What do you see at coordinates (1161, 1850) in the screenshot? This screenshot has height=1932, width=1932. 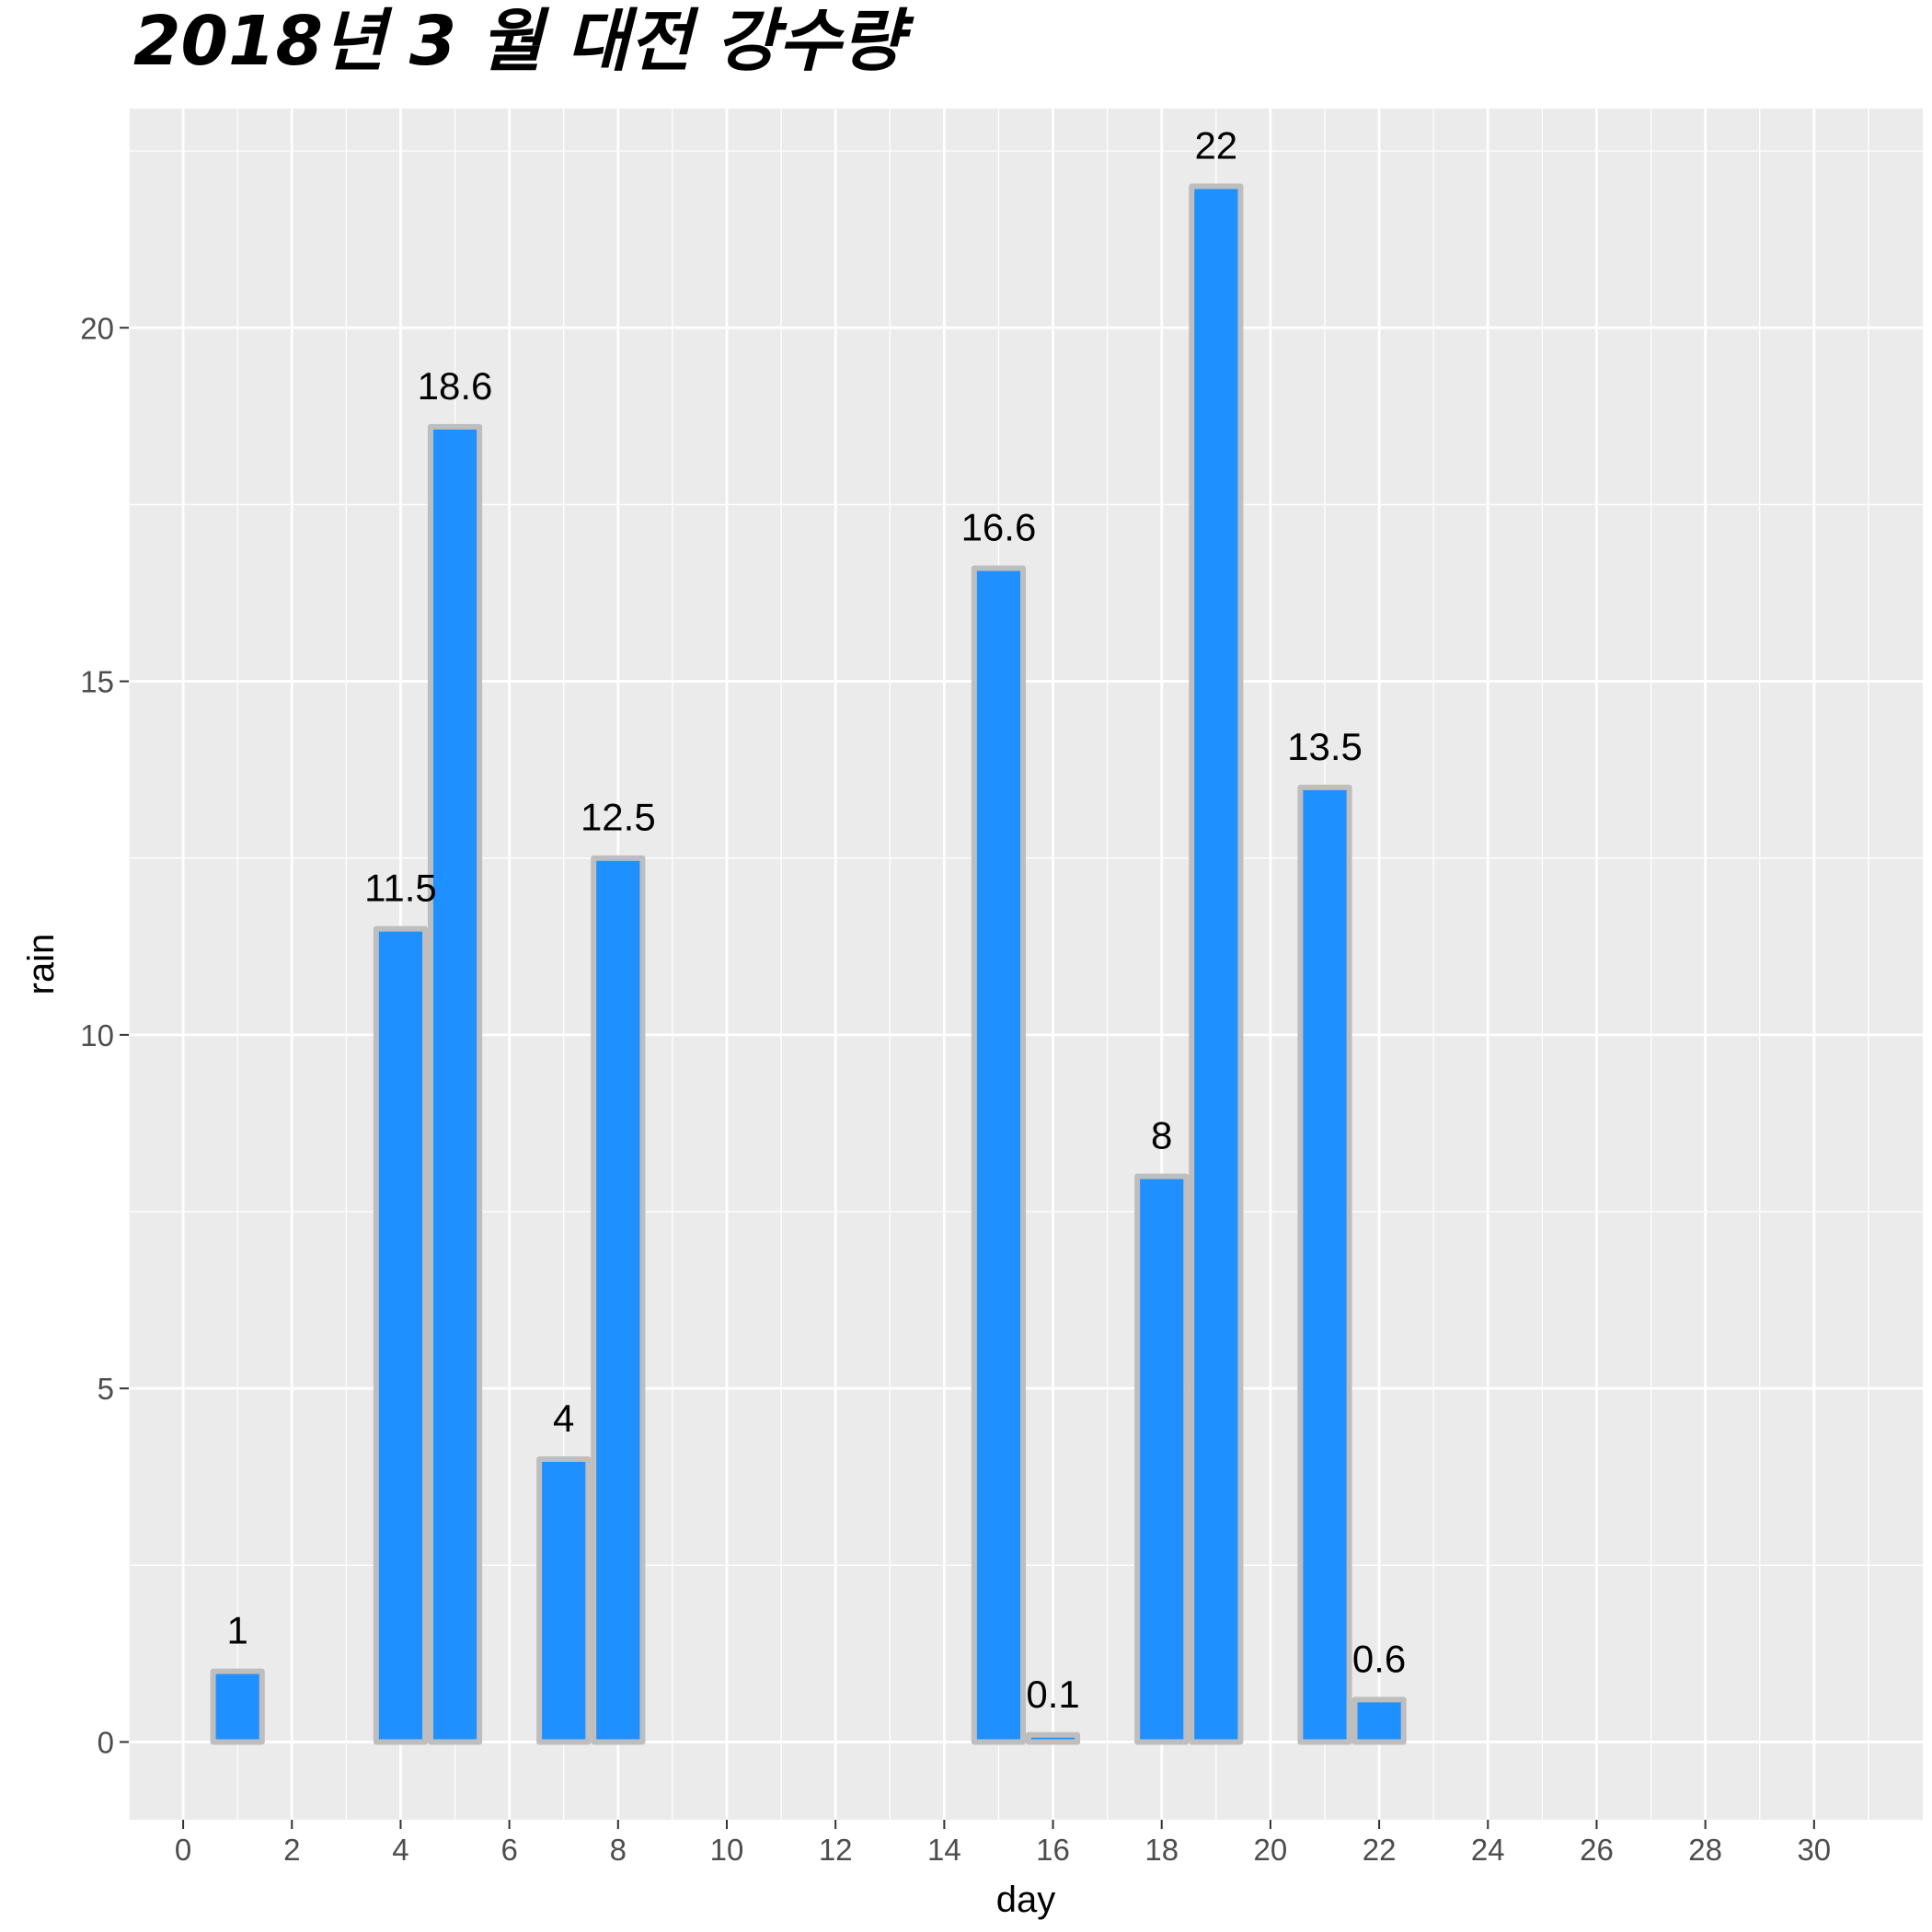 I see `x-tick-label: 18` at bounding box center [1161, 1850].